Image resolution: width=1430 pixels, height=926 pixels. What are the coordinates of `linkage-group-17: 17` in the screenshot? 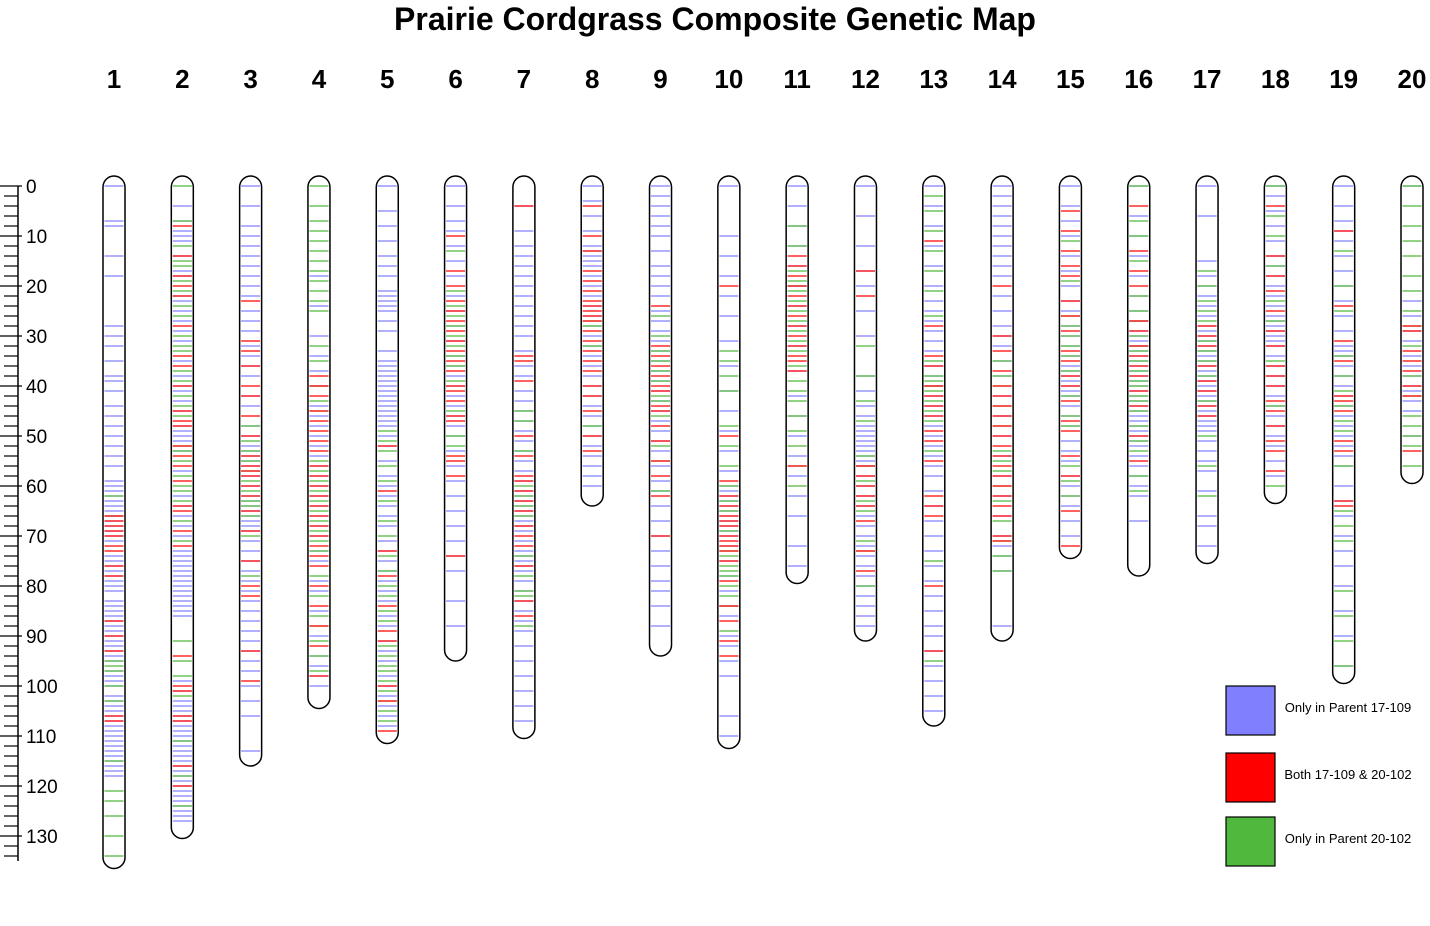 It's located at (1207, 314).